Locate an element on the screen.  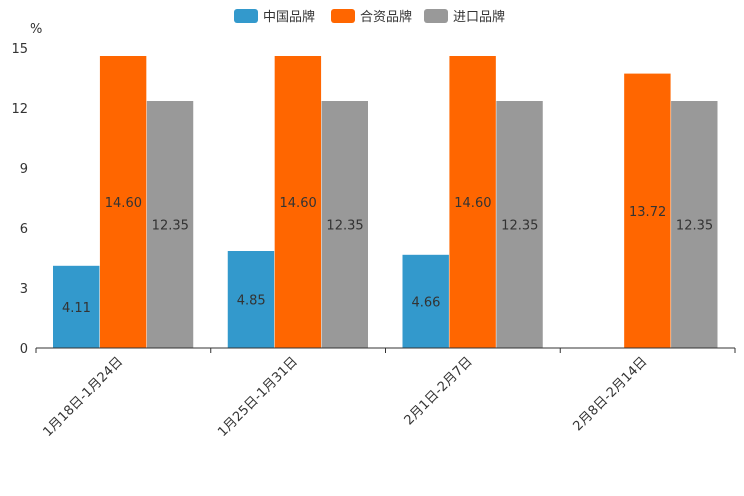
bar-value-label: 4.11 is located at coordinates (76, 308).